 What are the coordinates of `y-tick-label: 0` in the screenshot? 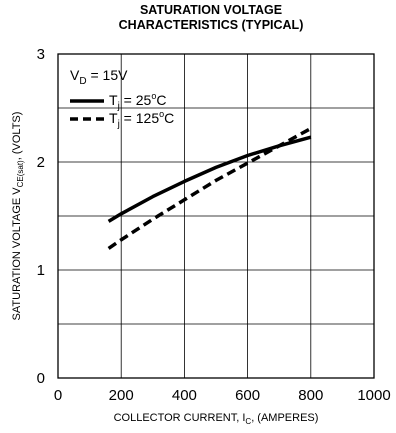 It's located at (41, 378).